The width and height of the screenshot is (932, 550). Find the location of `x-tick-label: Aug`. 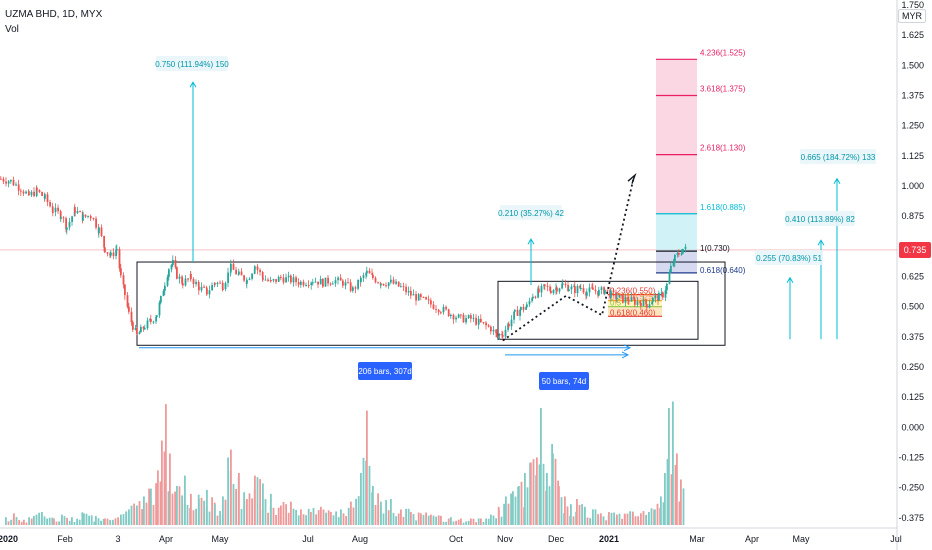

x-tick-label: Aug is located at coordinates (360, 539).